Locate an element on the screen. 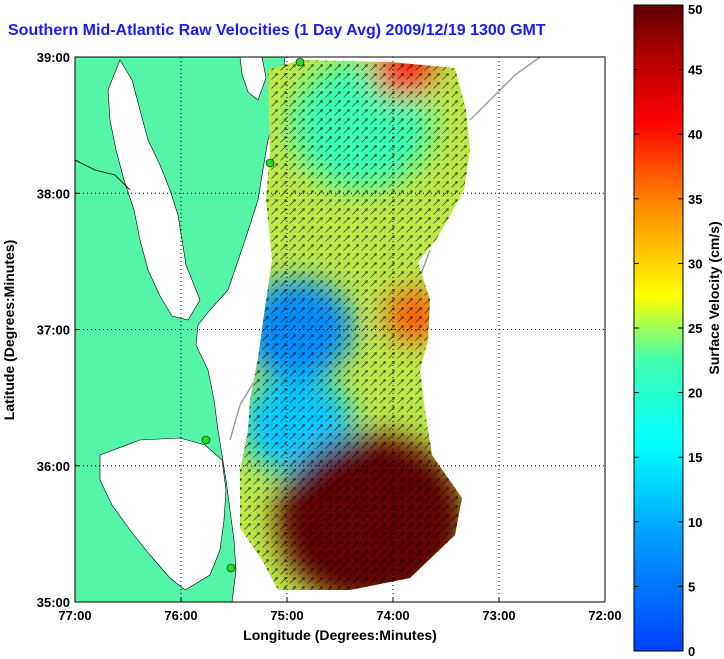 The image size is (724, 659). x-axis-label: Longitude (Degrees:Minutes) is located at coordinates (340, 635).